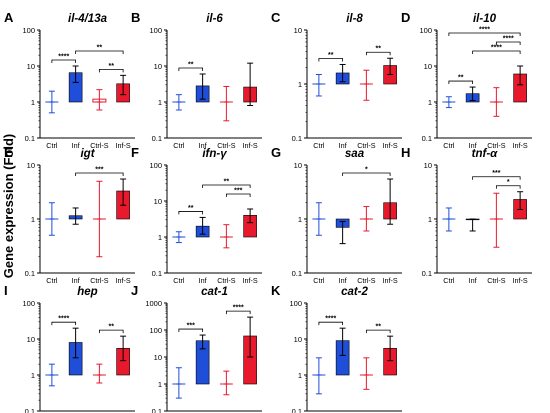 Image resolution: width=550 pixels, height=413 pixels. What do you see at coordinates (214, 19) in the screenshot?
I see `panel-title: il-6` at bounding box center [214, 19].